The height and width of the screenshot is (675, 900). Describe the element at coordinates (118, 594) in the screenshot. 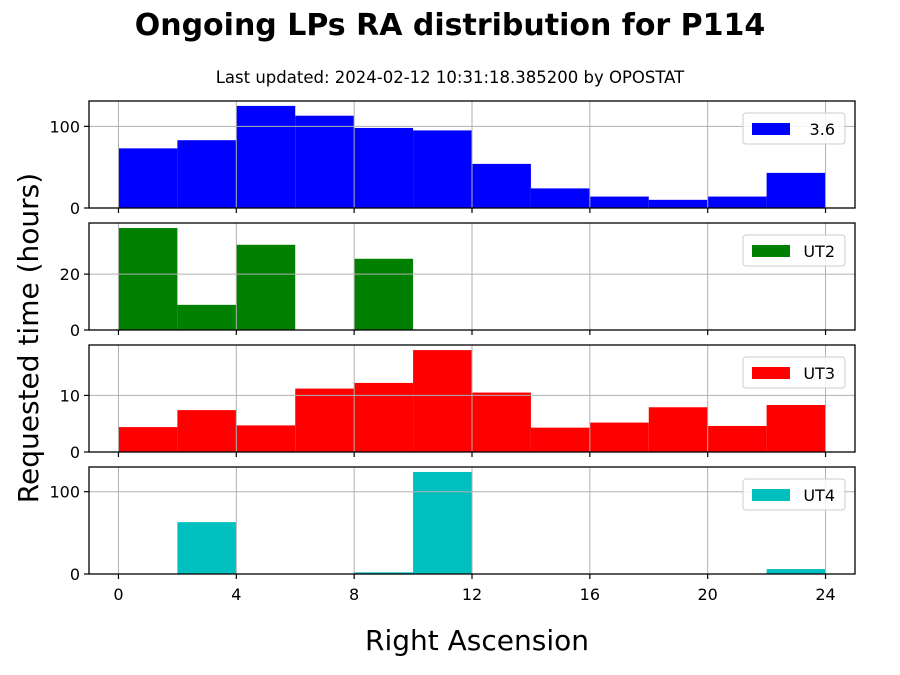

I see `x-tick-label: 0` at that location.